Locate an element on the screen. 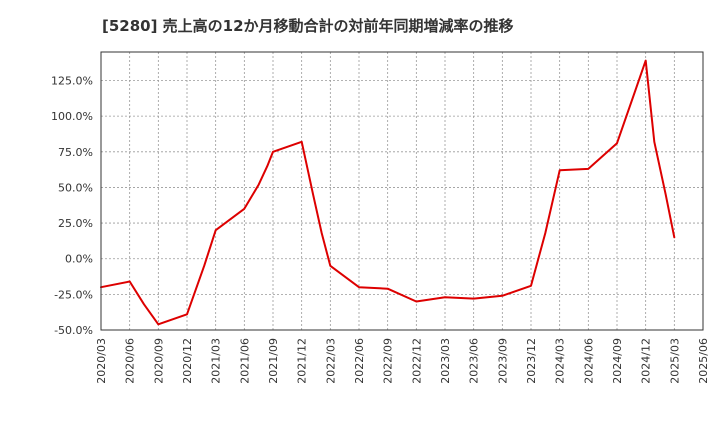  x-tick-label: 2023/06 is located at coordinates (474, 361).